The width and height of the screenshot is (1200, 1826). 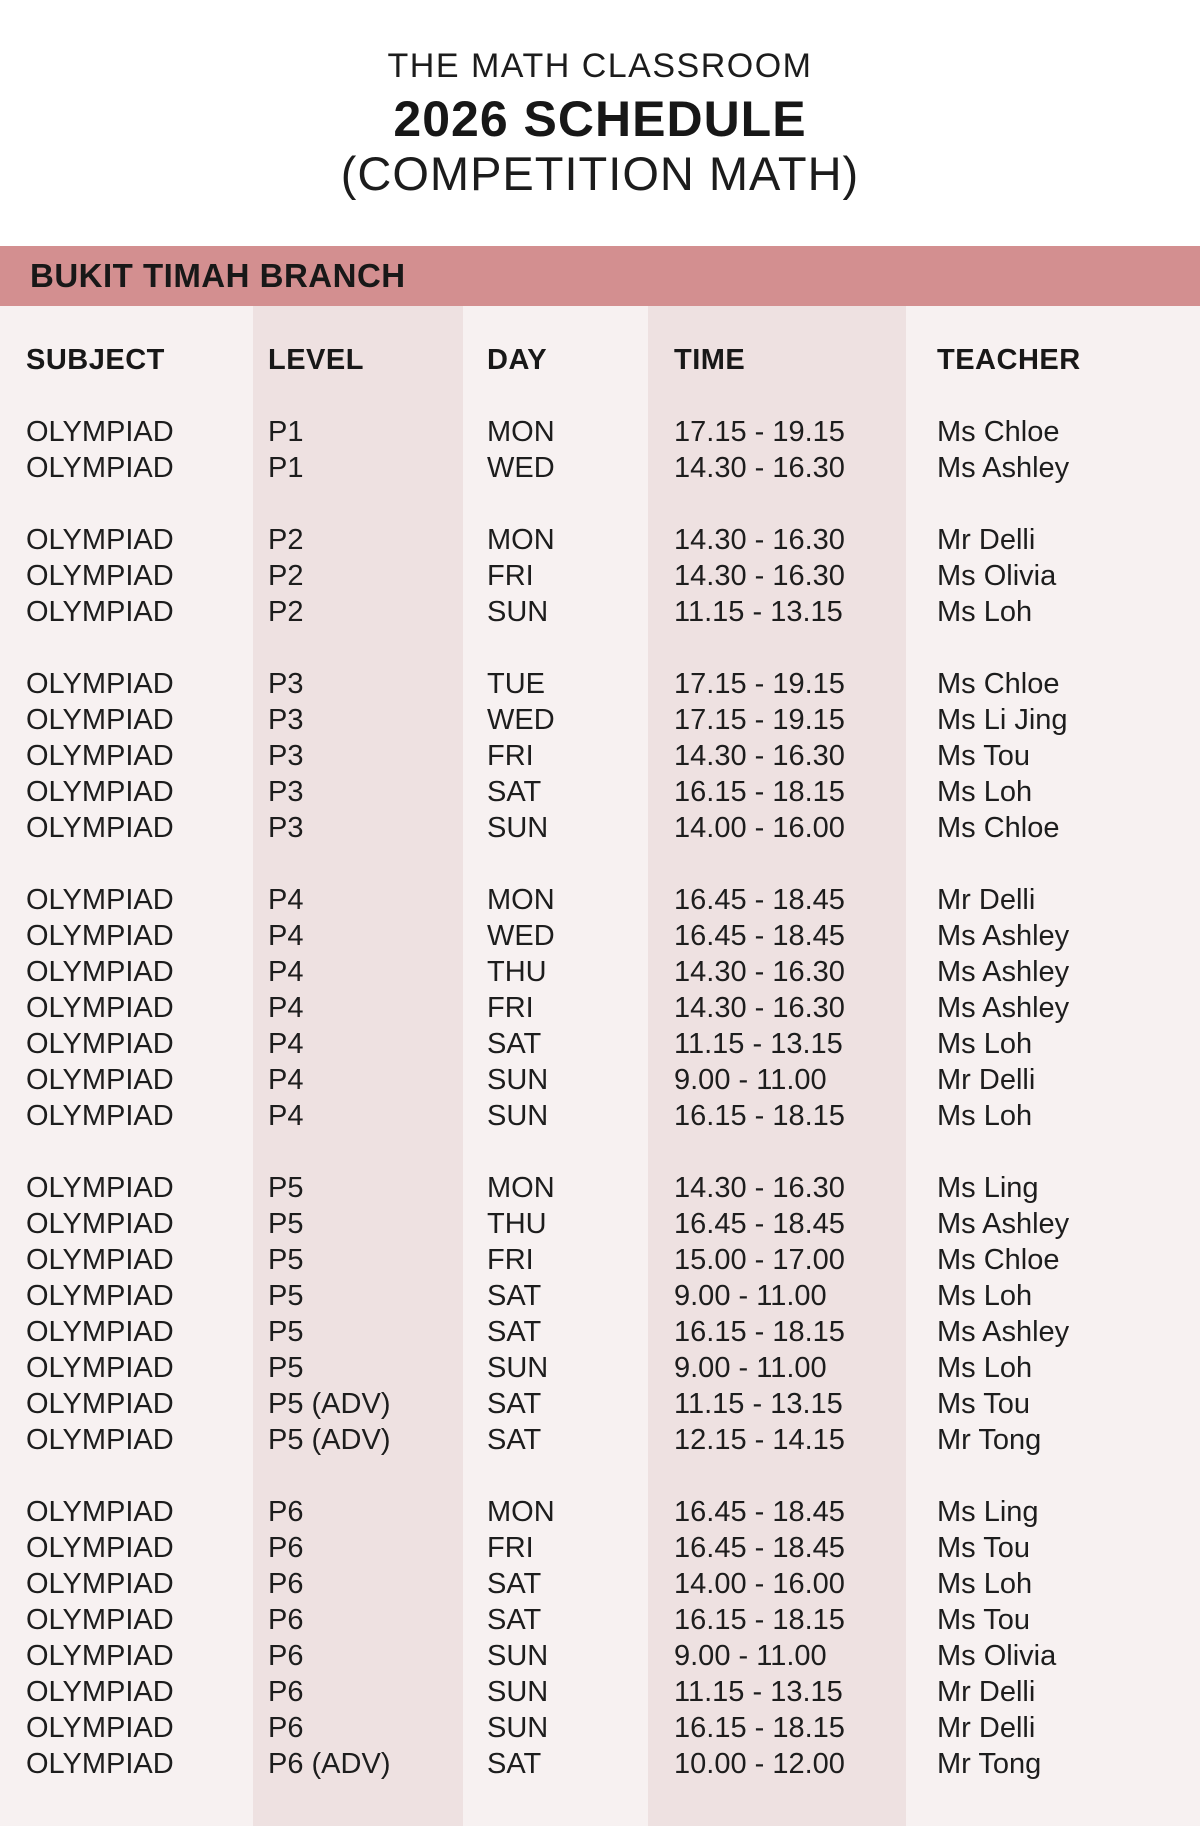 What do you see at coordinates (989, 1764) in the screenshot?
I see `cell-teacher: Mr Tong` at bounding box center [989, 1764].